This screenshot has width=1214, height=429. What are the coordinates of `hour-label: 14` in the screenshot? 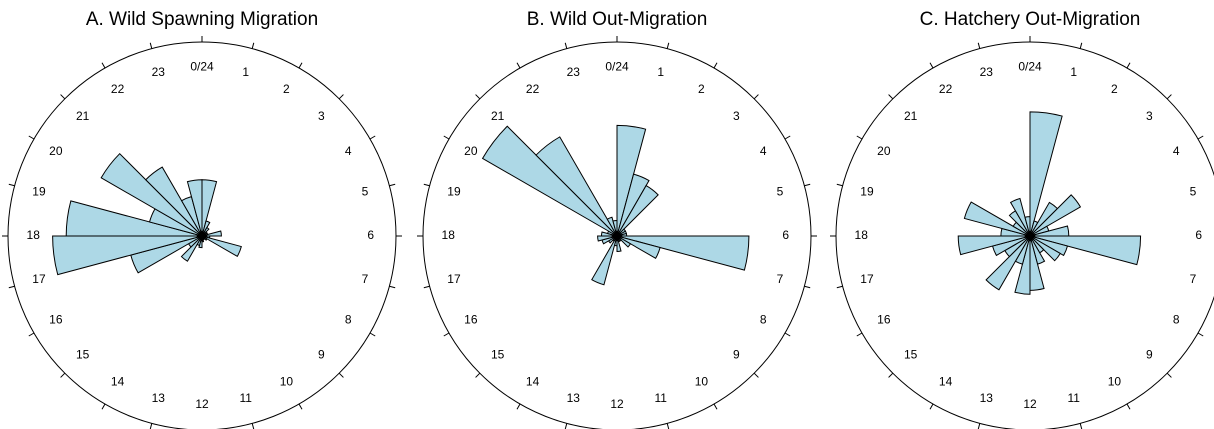 It's located at (118, 381).